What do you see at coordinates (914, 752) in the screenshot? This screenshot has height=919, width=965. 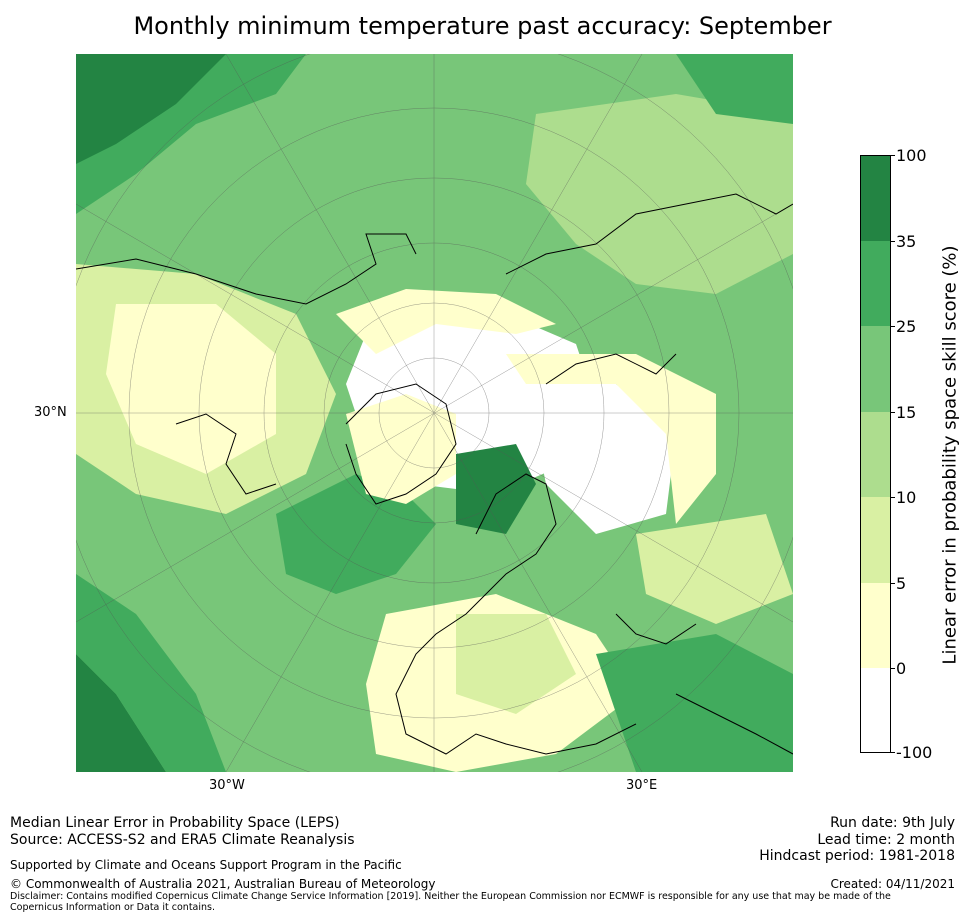 I see `colorbar-tick-label: -100` at bounding box center [914, 752].